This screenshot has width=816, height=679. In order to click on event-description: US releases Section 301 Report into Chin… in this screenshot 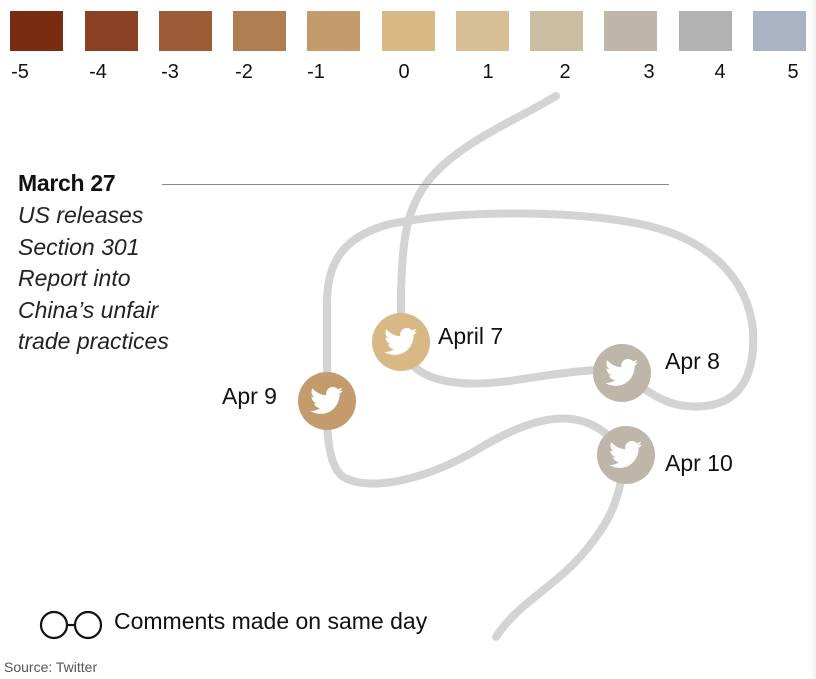, I will do `click(93, 279)`.